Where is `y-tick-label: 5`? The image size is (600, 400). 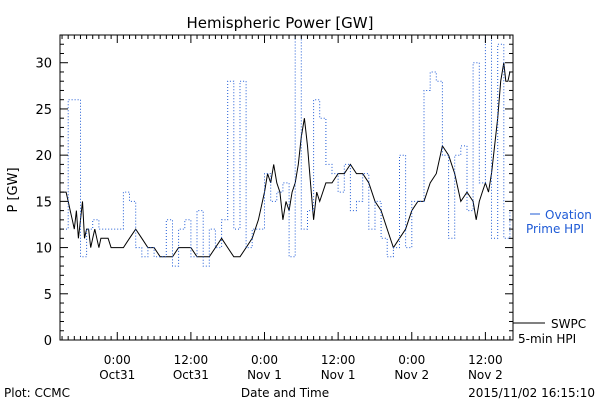 y-tick-label: 5 is located at coordinates (48, 295).